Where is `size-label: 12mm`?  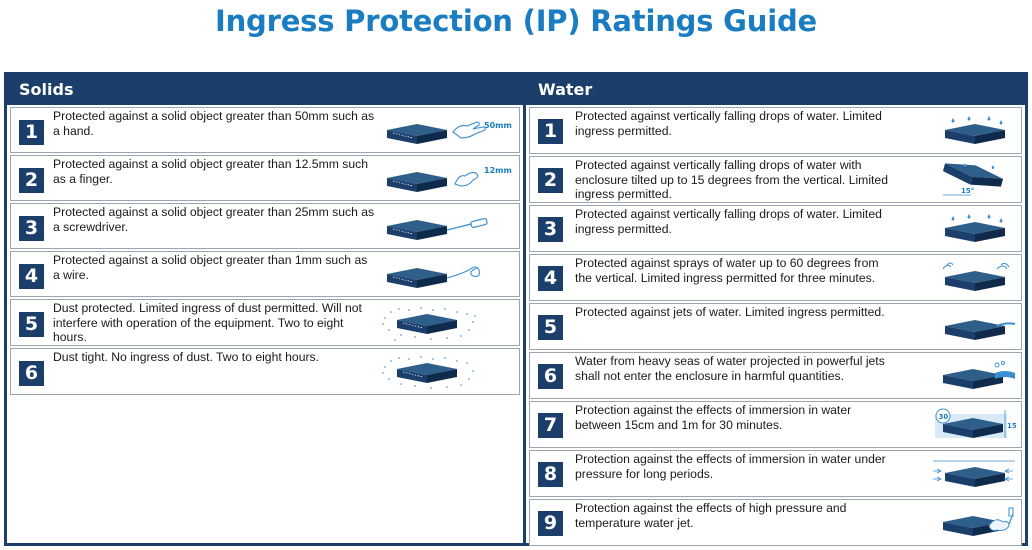 size-label: 12mm is located at coordinates (498, 170).